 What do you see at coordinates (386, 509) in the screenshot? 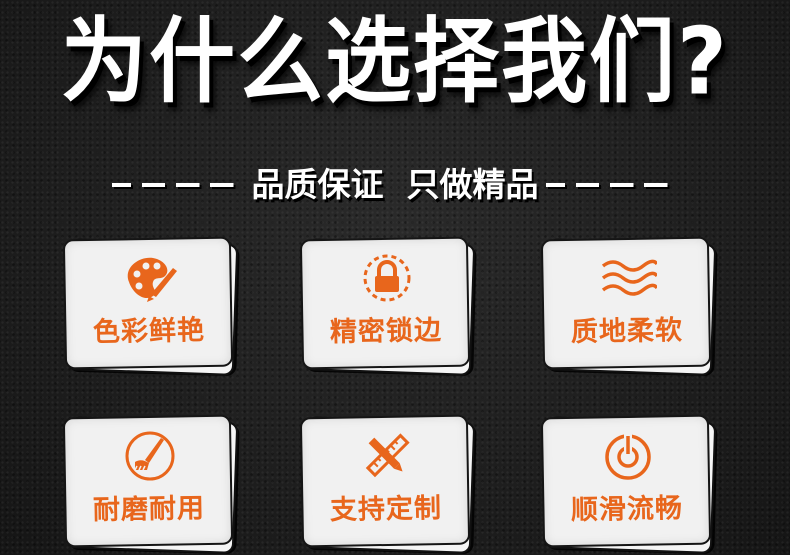
I see `feature-label: 支持定制` at bounding box center [386, 509].